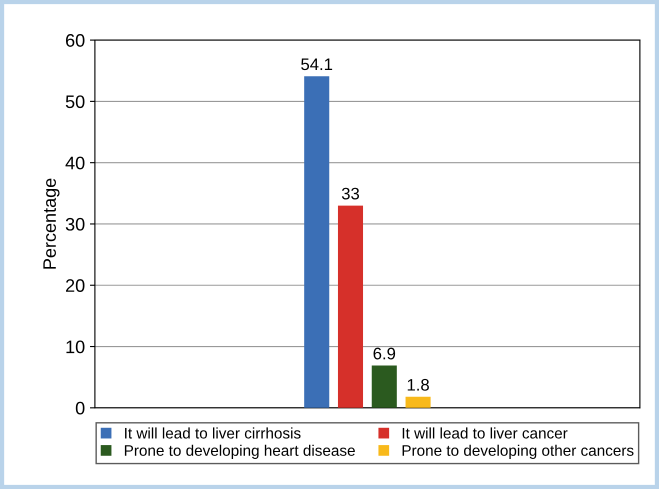  Describe the element at coordinates (351, 194) in the screenshot. I see `data-label: 33` at that location.